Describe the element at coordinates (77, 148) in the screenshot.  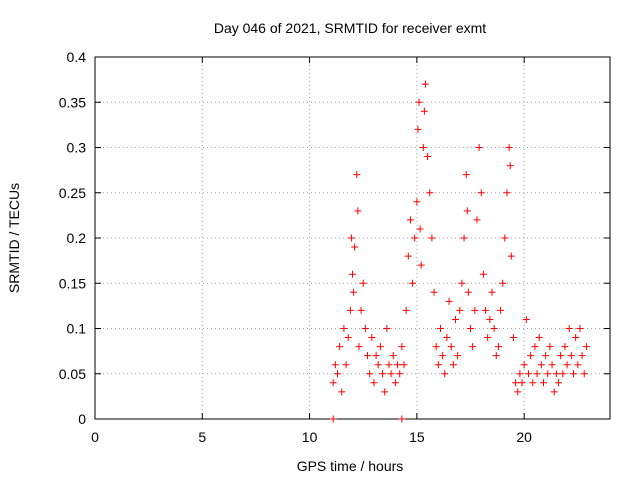
I see `y-tick-label: 0.3` at that location.